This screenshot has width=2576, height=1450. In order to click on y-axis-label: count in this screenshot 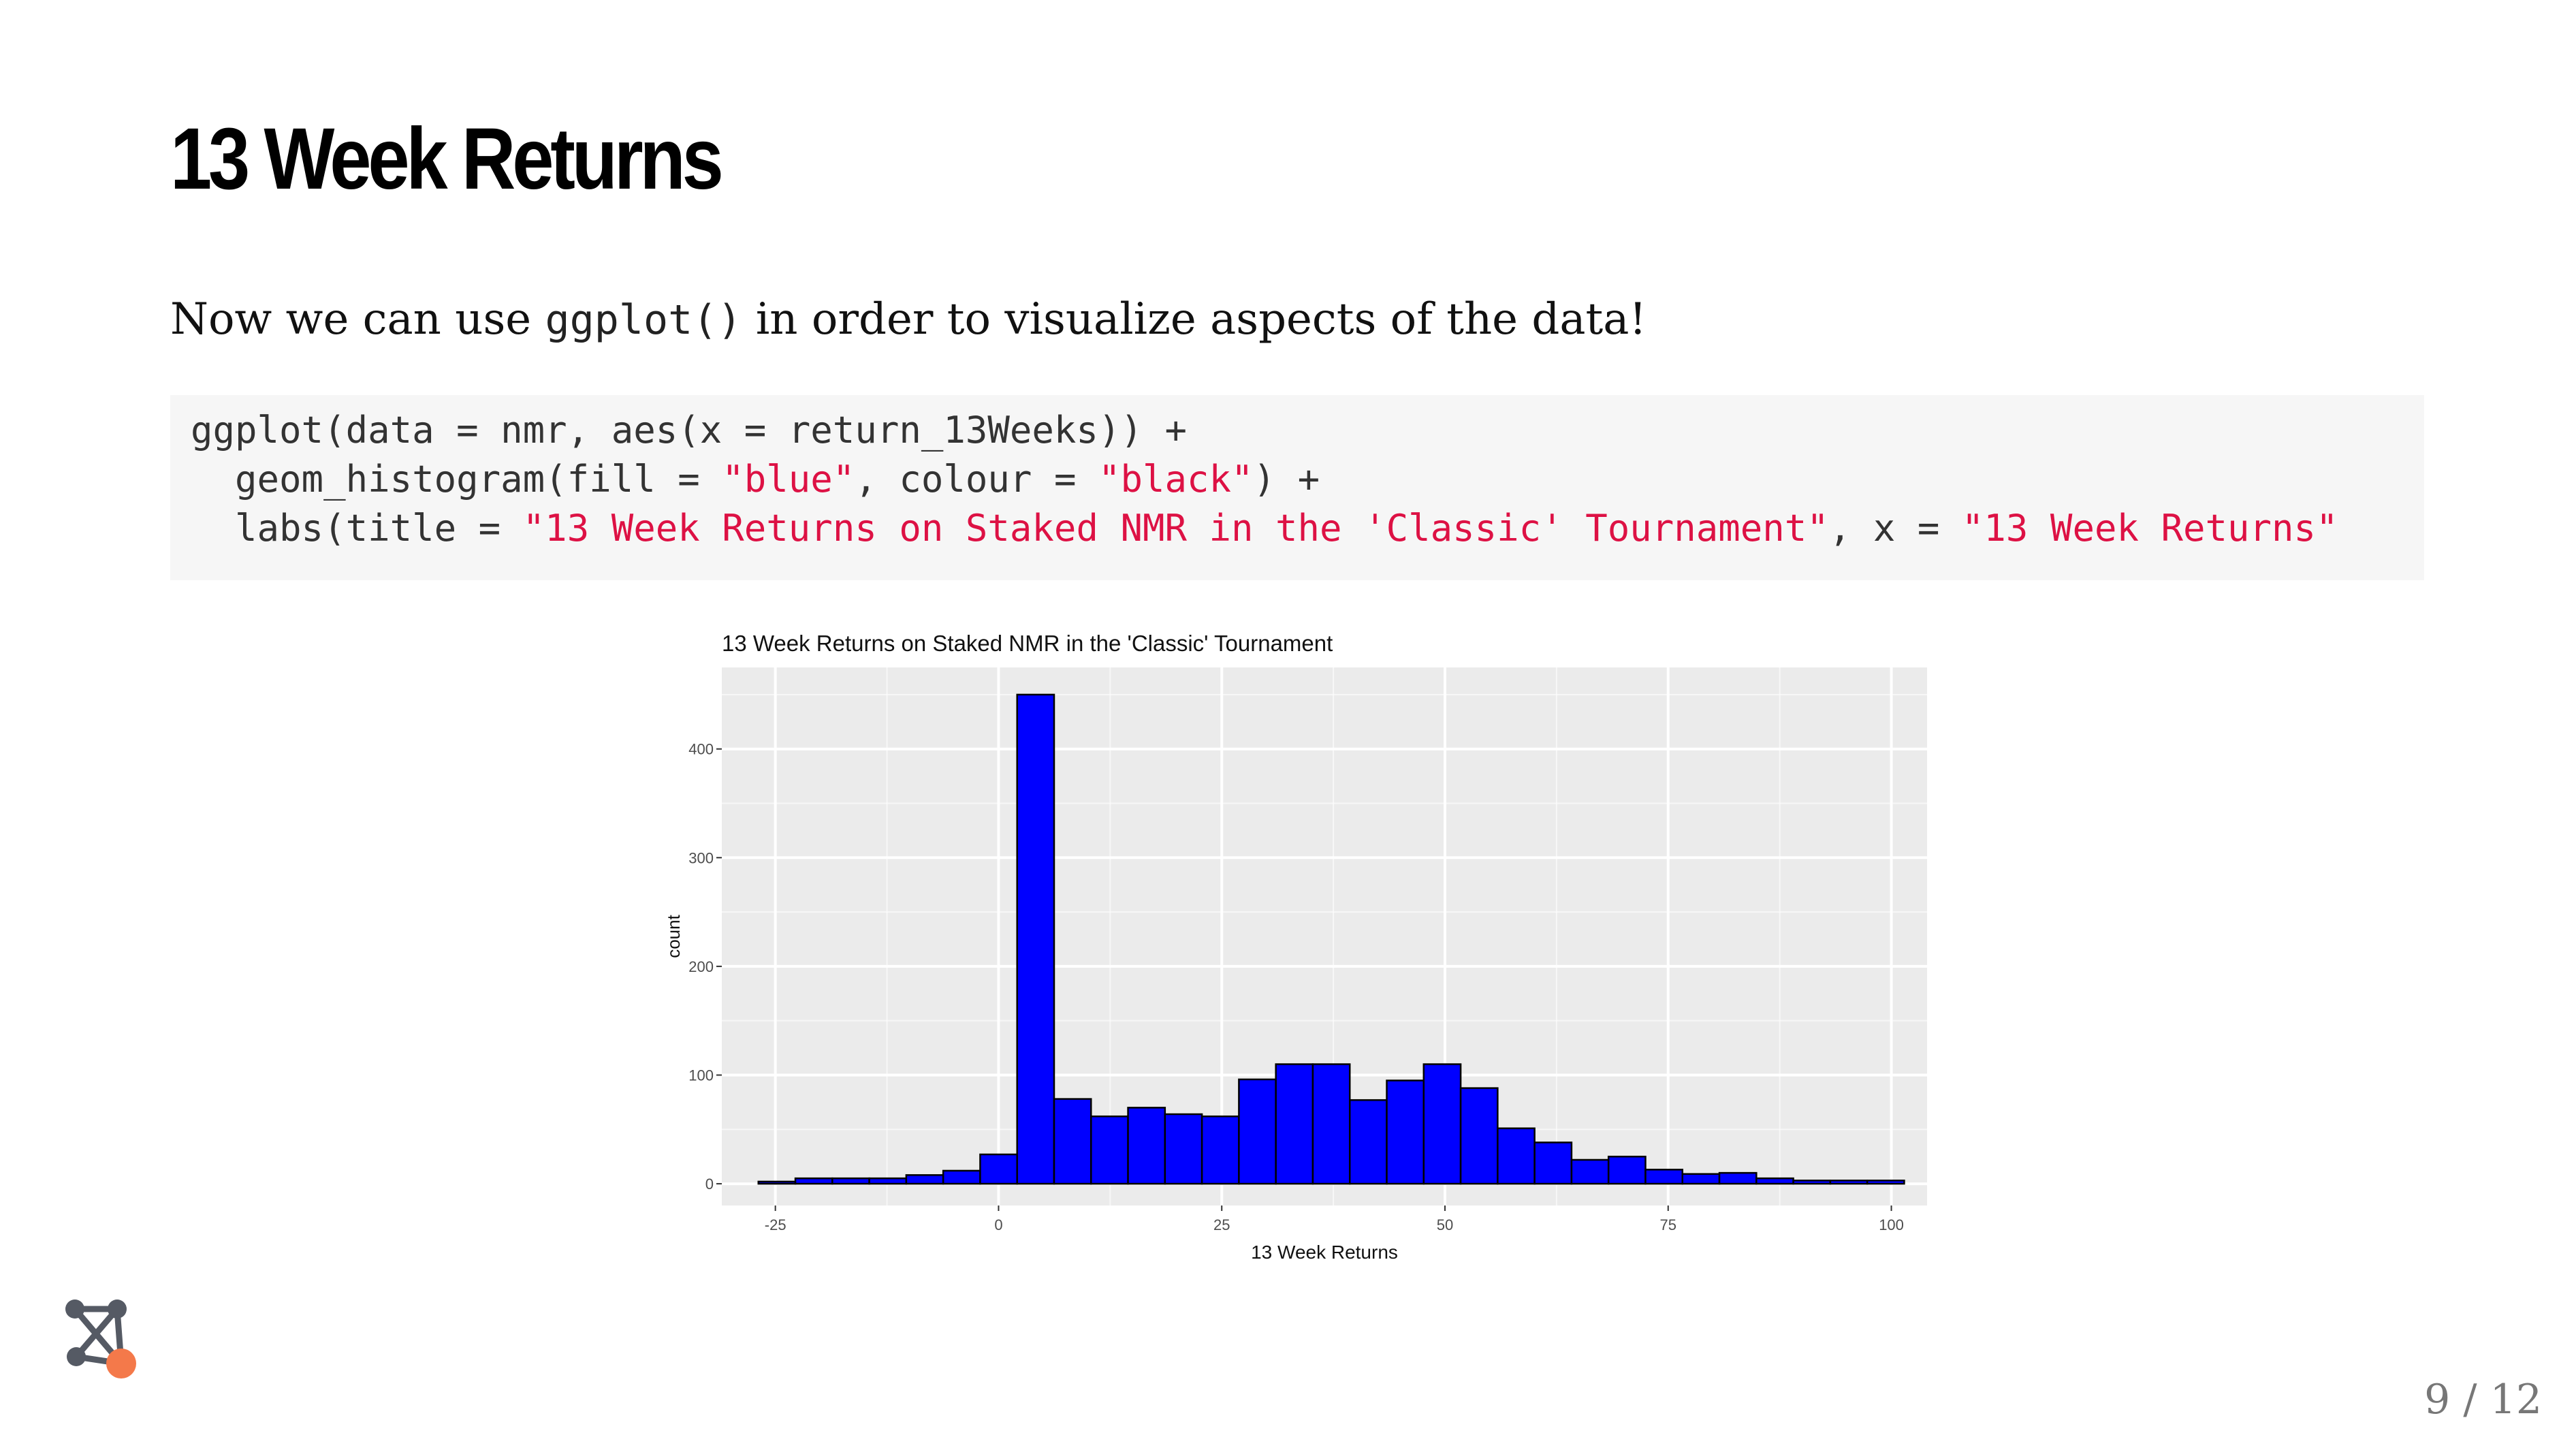, I will do `click(673, 936)`.